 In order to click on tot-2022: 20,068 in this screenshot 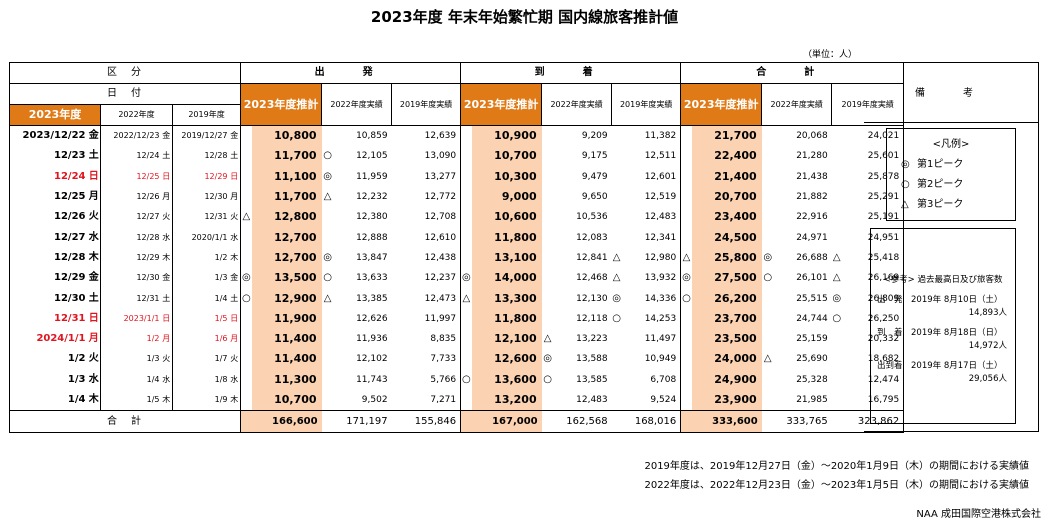, I will do `click(812, 136)`.